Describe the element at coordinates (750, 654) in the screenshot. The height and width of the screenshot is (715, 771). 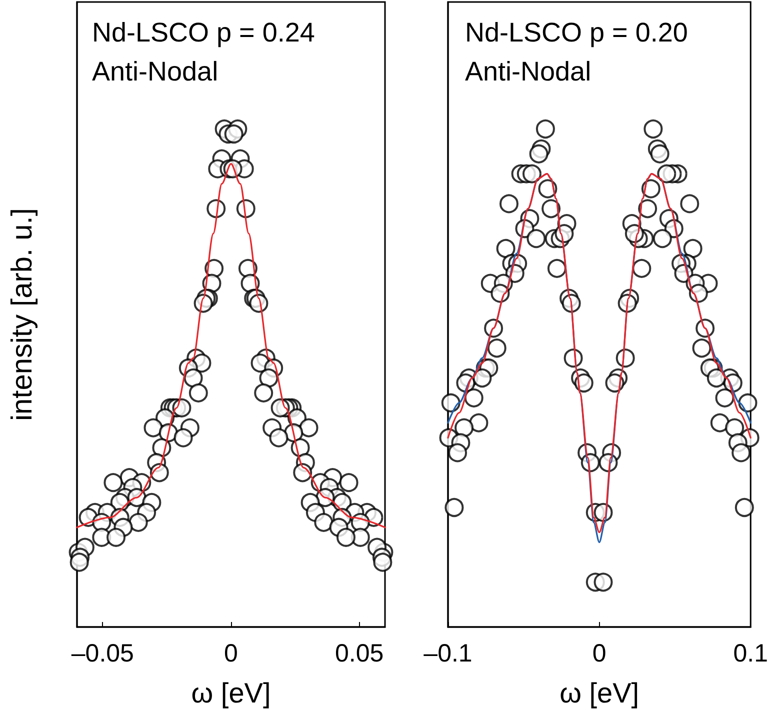
I see `x-tick-label: 0.1` at that location.